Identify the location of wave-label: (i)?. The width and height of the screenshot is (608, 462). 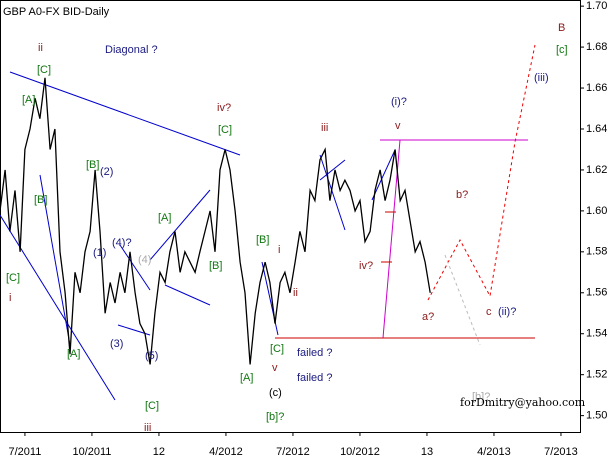
(399, 102).